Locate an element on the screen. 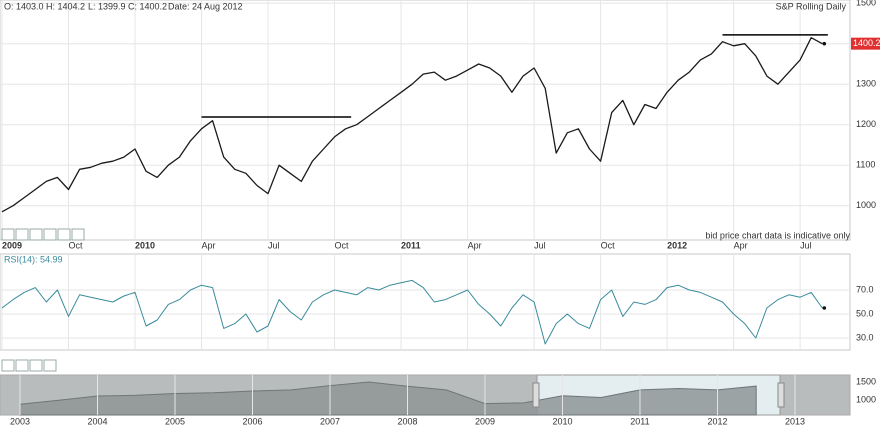 This screenshot has height=428, width=880. panel-layer is located at coordinates (407, 395).